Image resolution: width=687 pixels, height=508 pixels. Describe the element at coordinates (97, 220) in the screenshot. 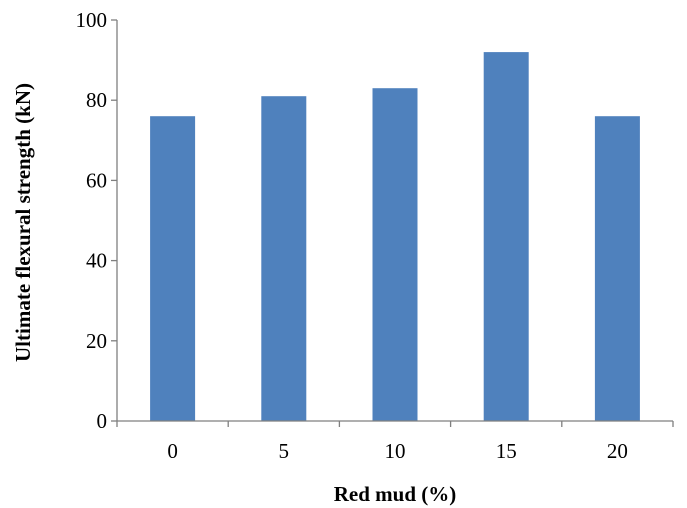

I see `y-axis: 0 20 40 60 80 100` at that location.